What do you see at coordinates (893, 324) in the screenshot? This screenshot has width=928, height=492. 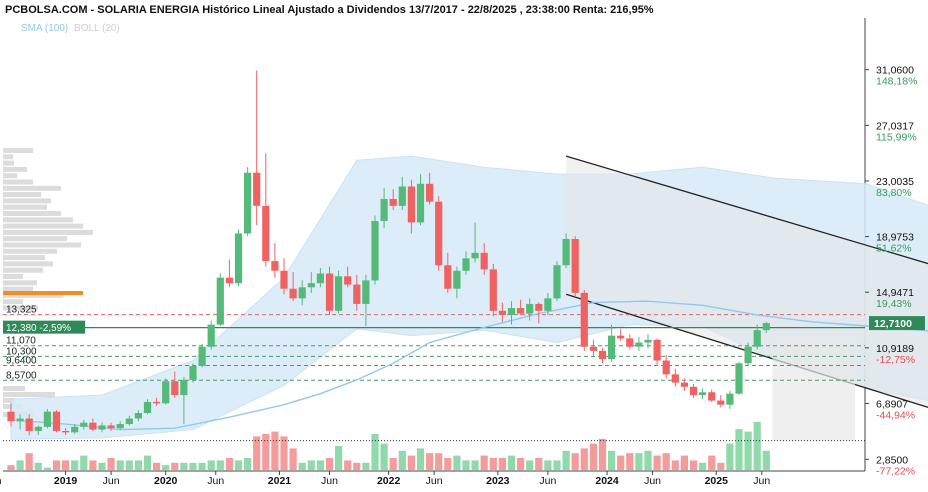 I see `last-price-label: 12,7100` at bounding box center [893, 324].